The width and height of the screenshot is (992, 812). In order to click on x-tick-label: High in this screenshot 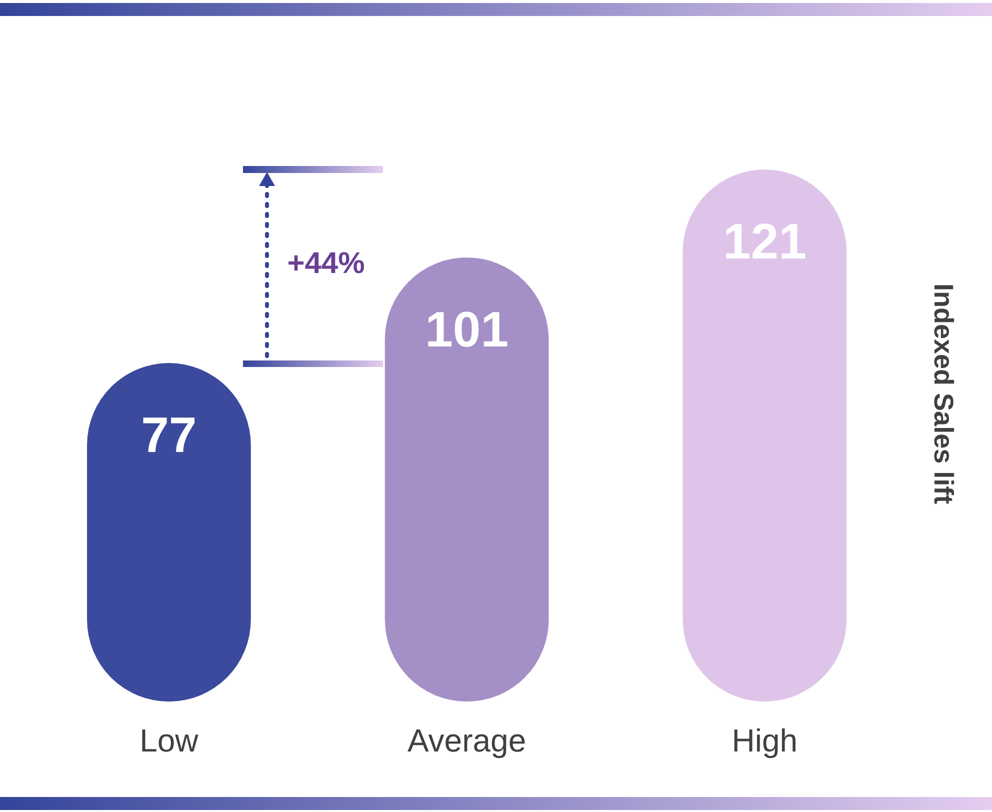, I will do `click(765, 740)`.